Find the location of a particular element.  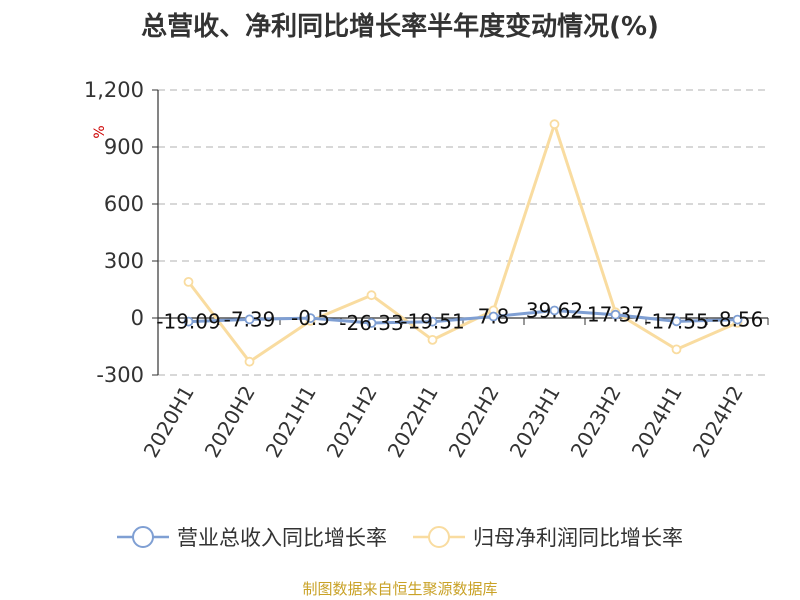

legend-net-profit-marker is located at coordinates (439, 537).